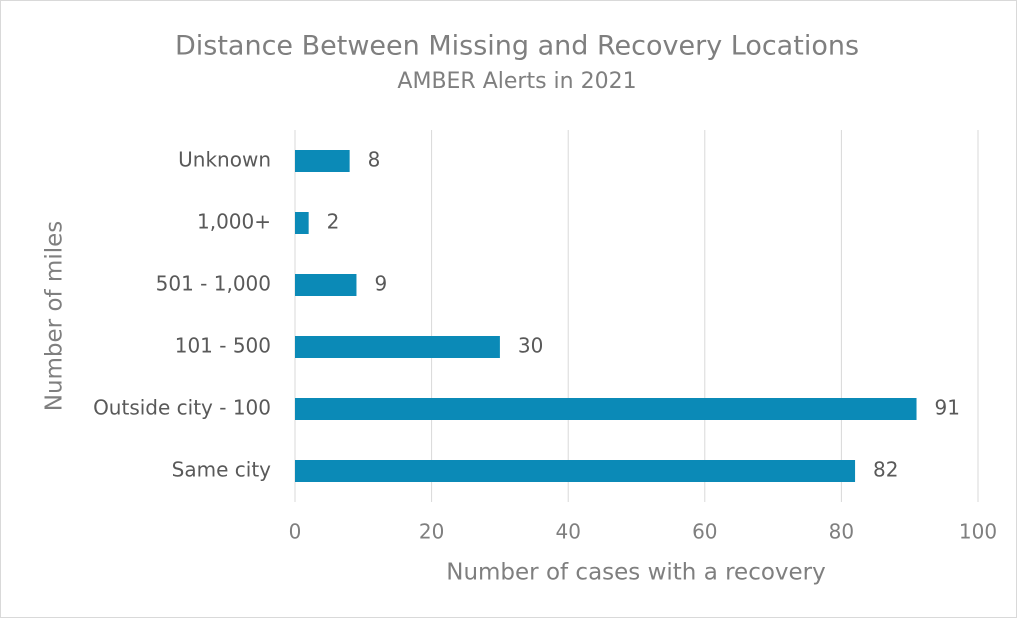 This screenshot has width=1017, height=618. I want to click on y-tick-label: 101 - 500, so click(223, 346).